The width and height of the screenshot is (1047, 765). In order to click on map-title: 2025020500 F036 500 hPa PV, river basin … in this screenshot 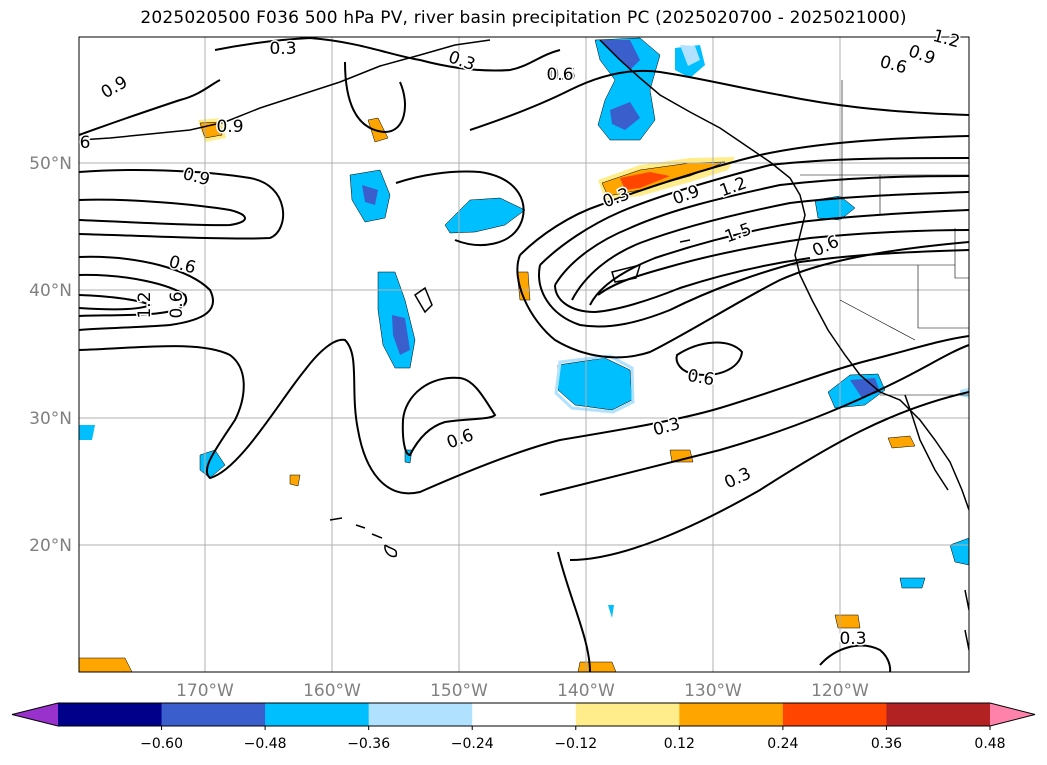, I will do `click(523, 18)`.